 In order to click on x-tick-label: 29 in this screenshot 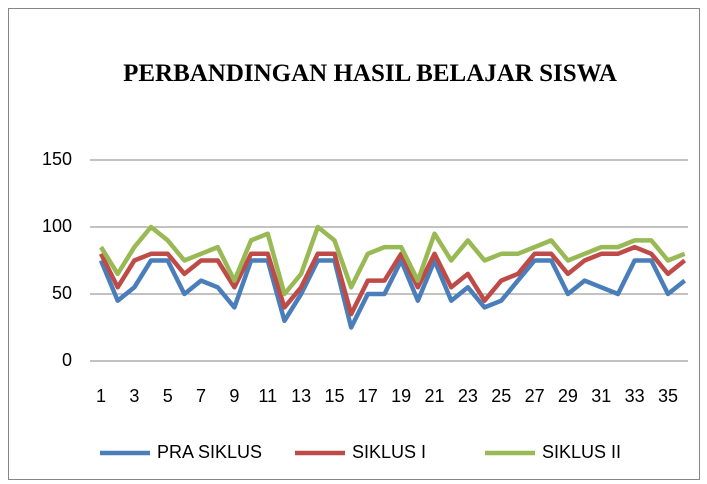, I will do `click(568, 396)`.